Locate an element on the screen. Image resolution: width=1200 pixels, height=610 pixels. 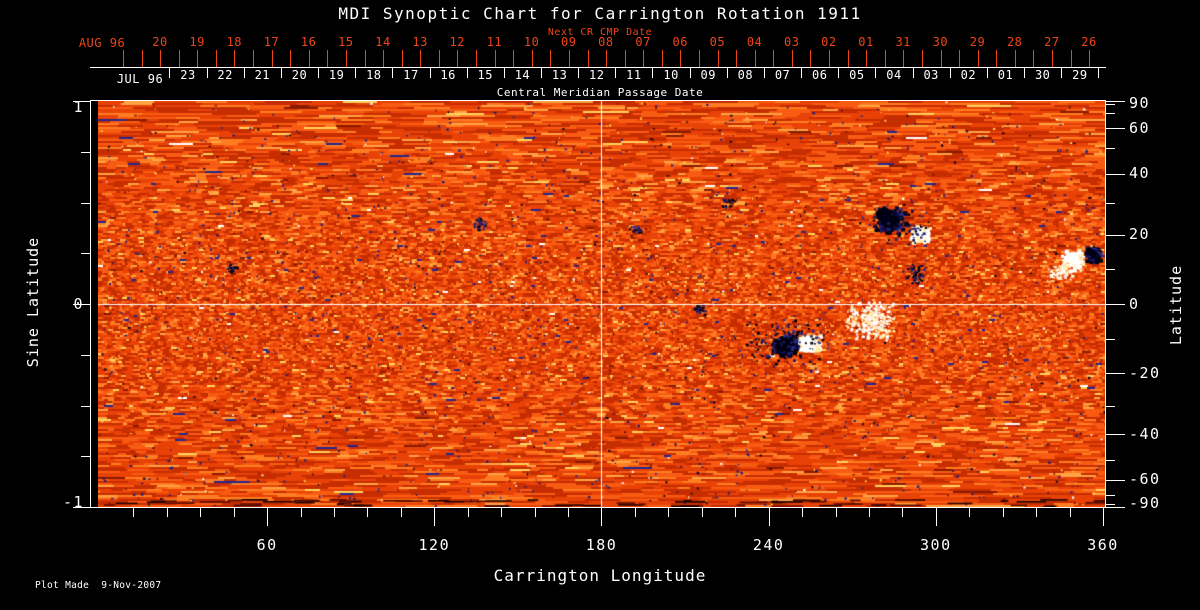
sine-latitude-tick-label: -1 is located at coordinates (73, 502).